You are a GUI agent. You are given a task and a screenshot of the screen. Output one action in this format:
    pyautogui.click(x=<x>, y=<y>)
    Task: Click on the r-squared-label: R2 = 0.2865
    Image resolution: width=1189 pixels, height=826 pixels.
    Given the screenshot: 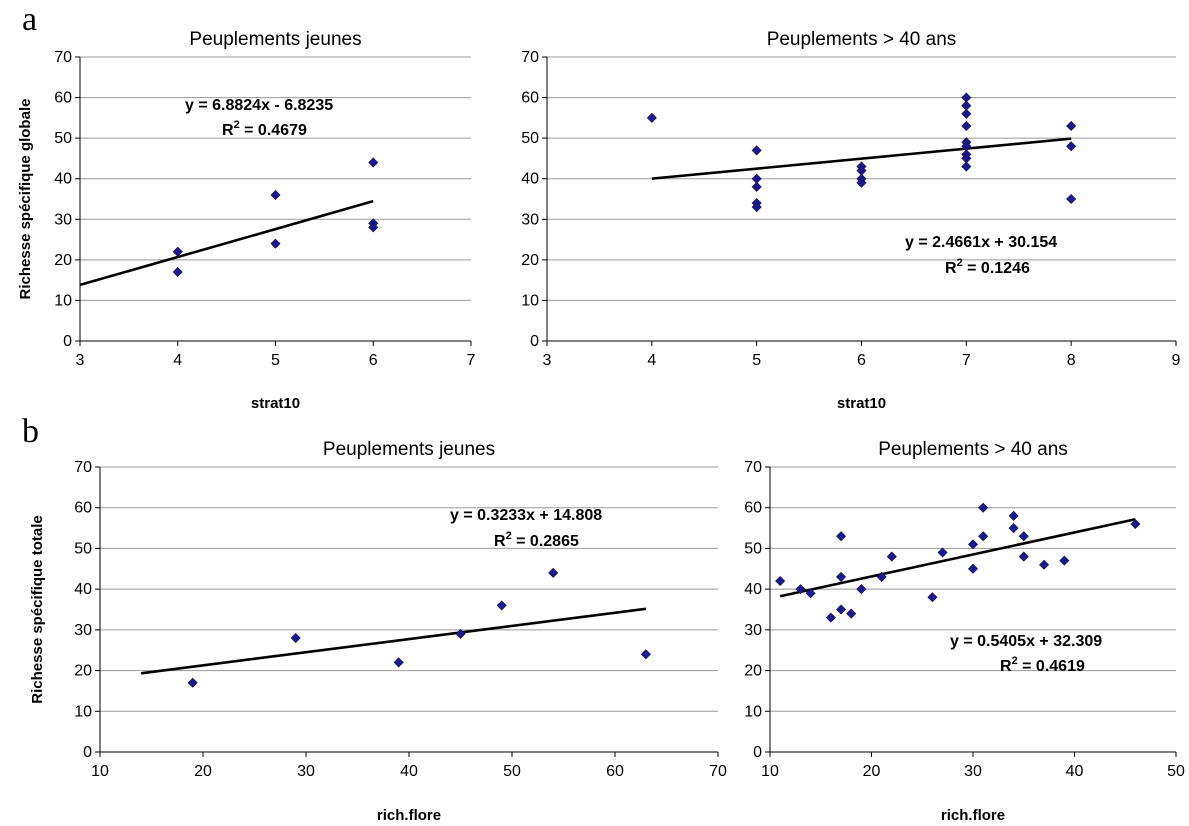 What is the action you would take?
    pyautogui.click(x=536, y=540)
    